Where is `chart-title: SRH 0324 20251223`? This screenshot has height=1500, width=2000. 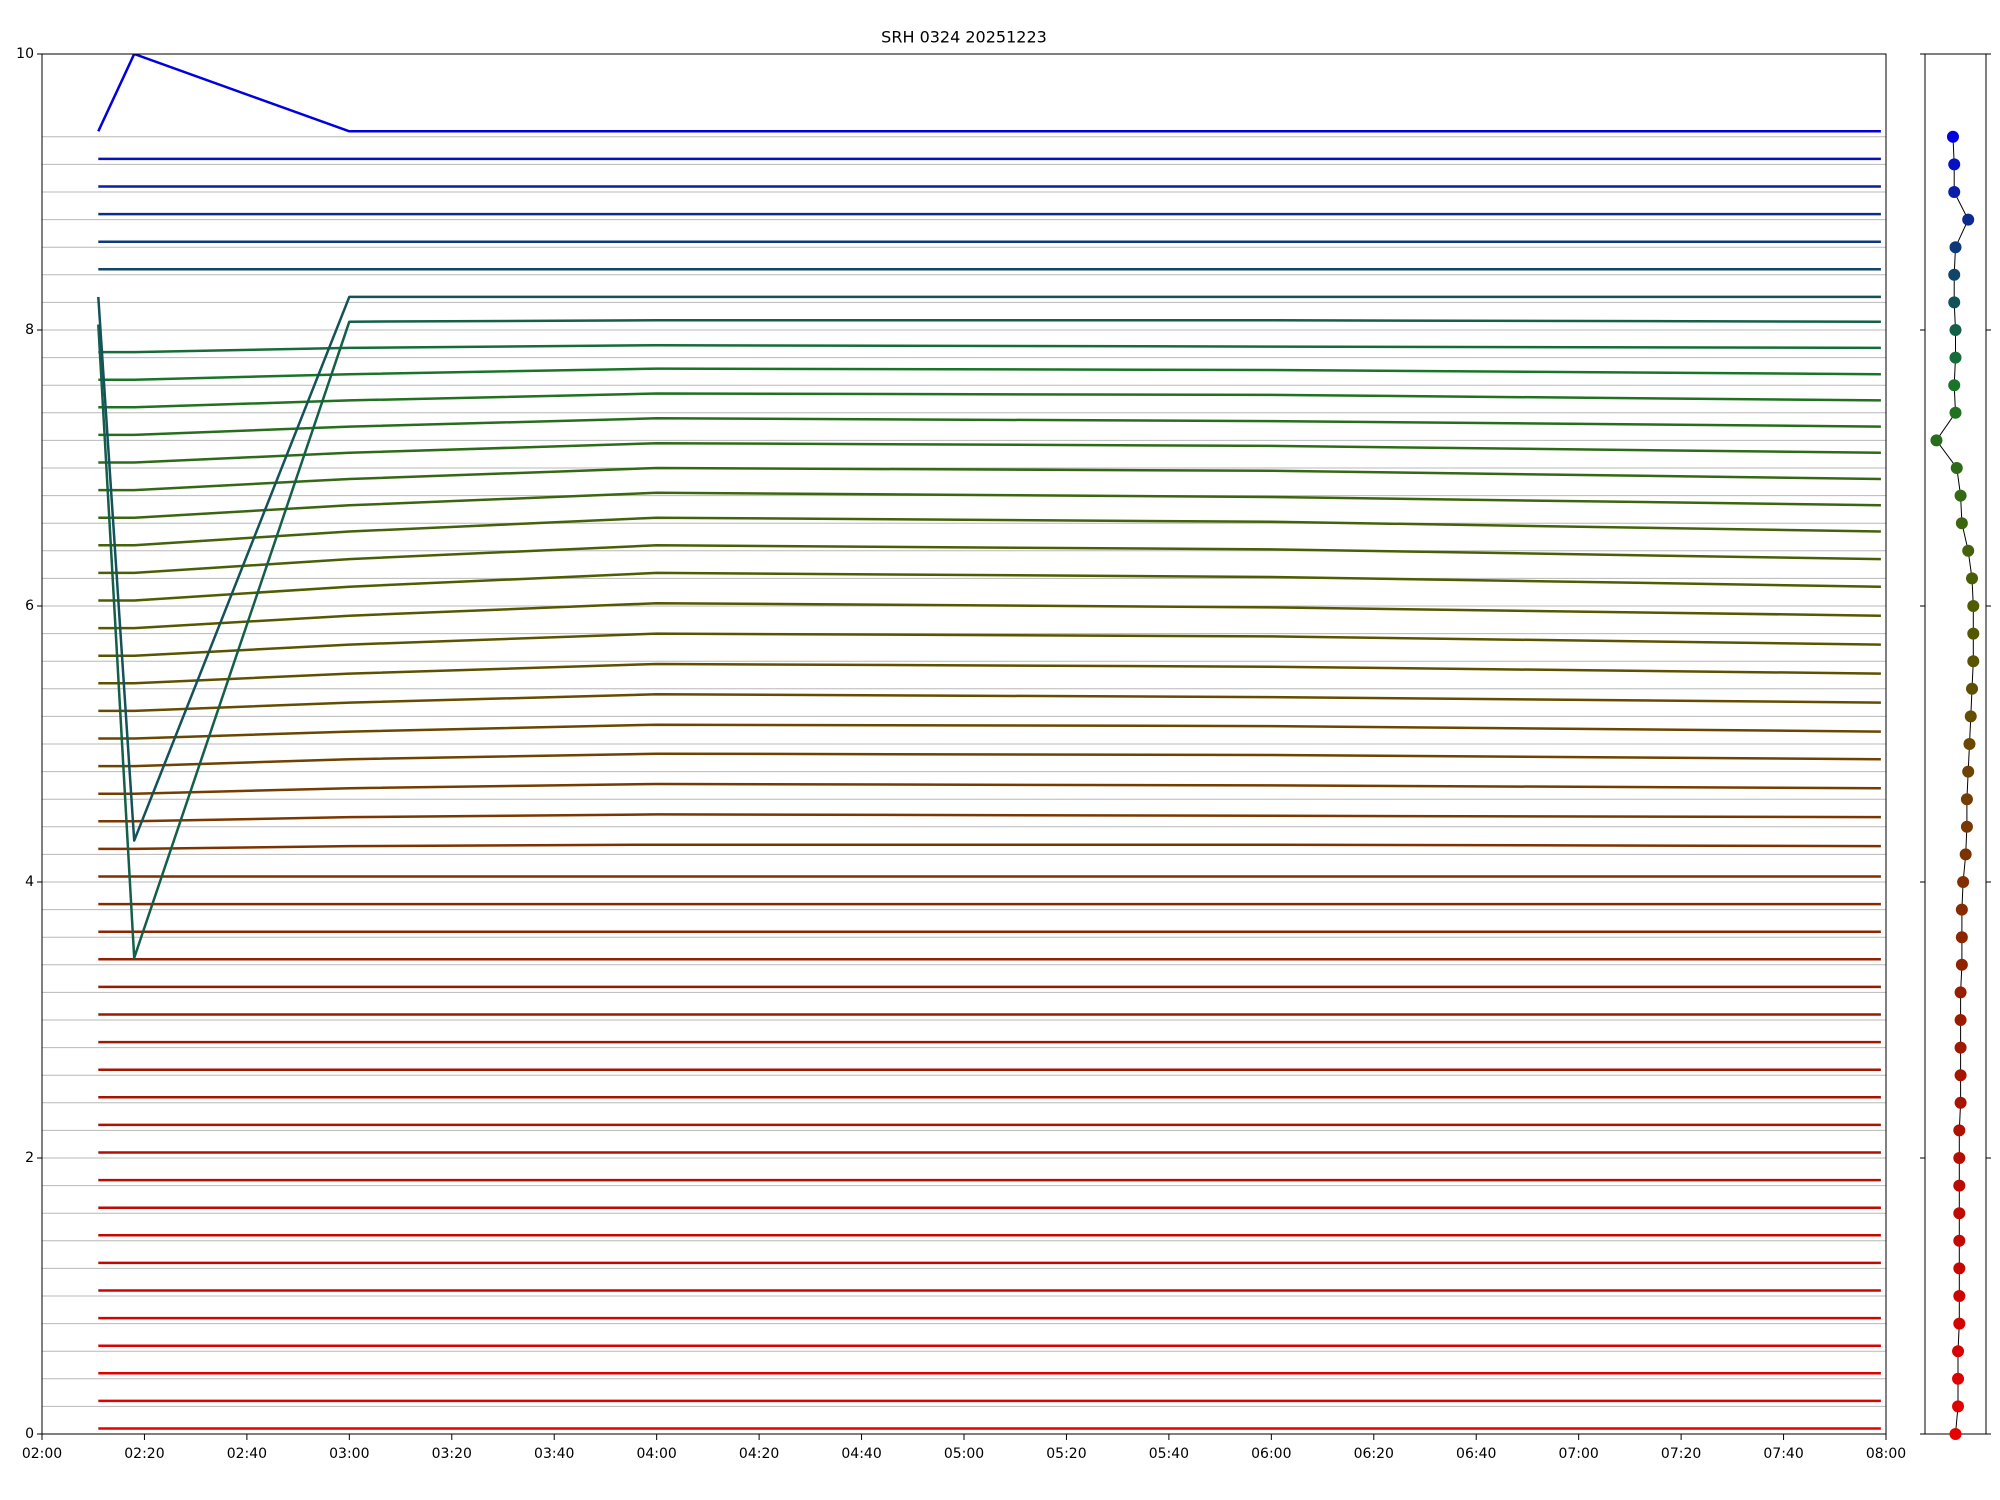
chart-title: SRH 0324 20251223 is located at coordinates (964, 37).